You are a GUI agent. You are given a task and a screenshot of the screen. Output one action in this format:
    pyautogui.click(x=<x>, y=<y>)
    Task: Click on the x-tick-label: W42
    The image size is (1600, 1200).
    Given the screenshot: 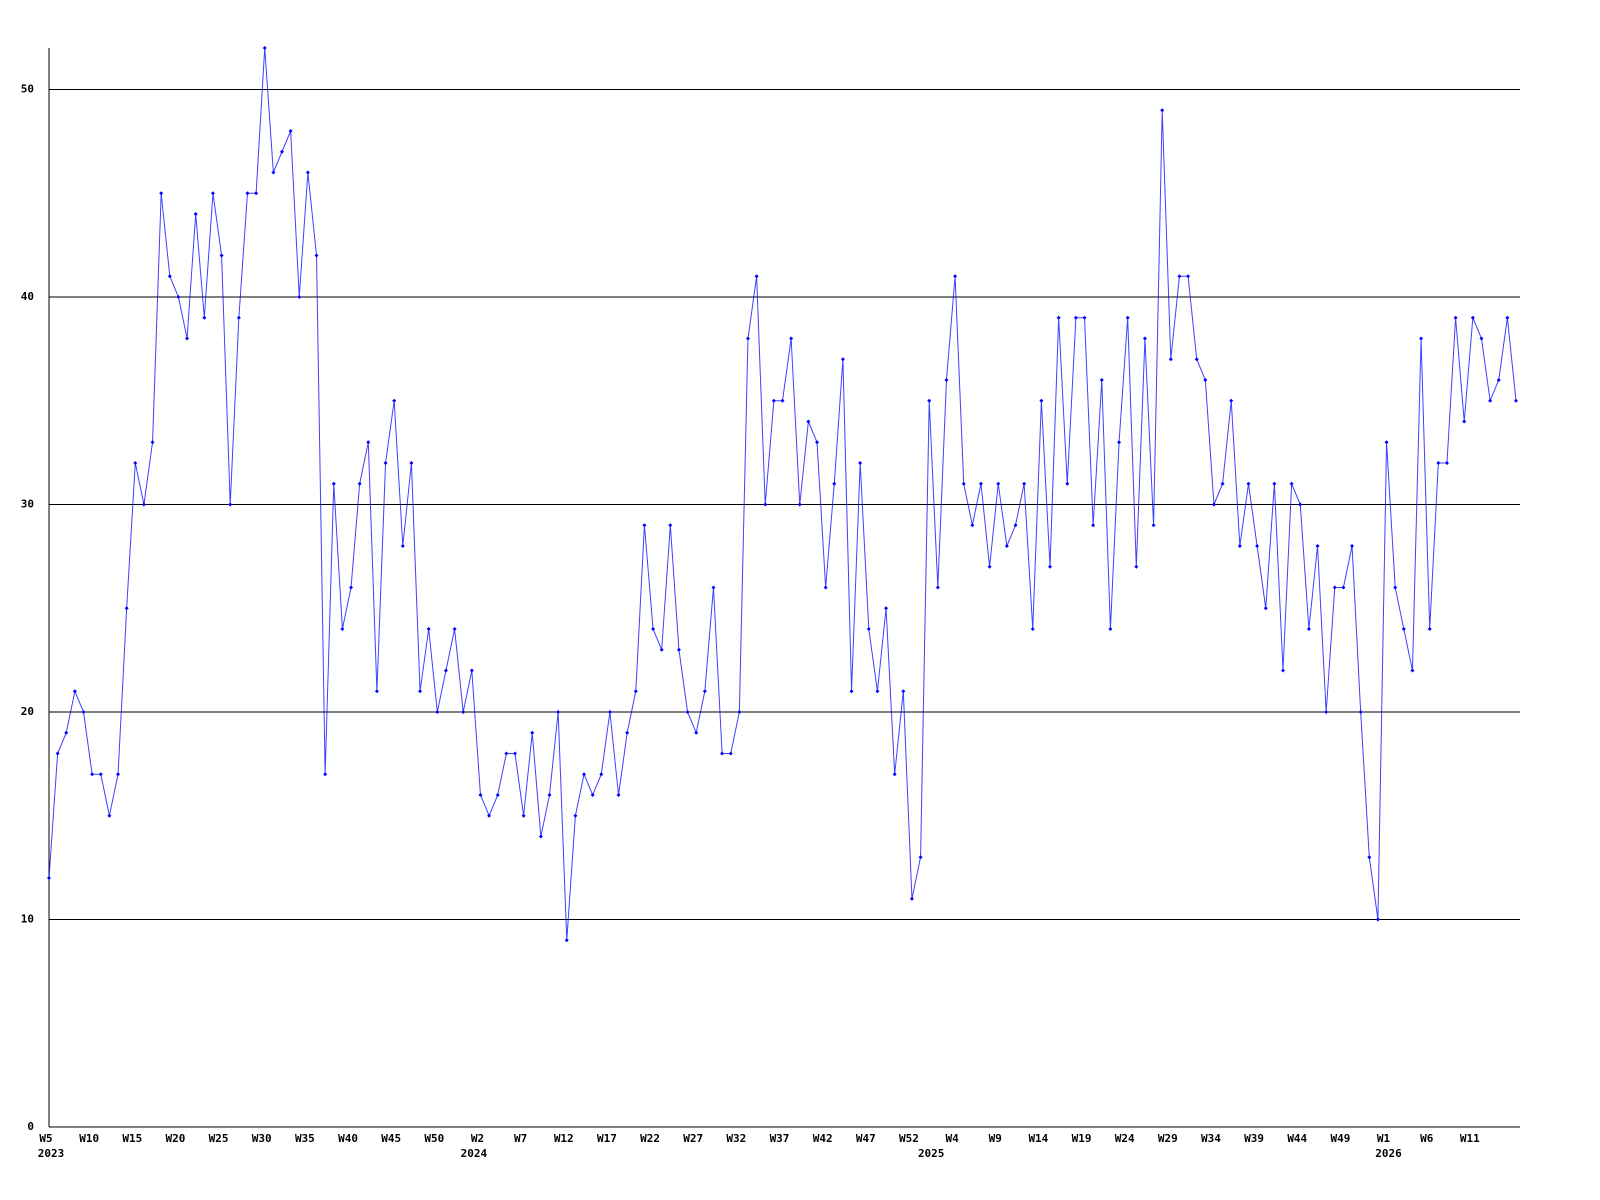 What is the action you would take?
    pyautogui.click(x=823, y=1138)
    